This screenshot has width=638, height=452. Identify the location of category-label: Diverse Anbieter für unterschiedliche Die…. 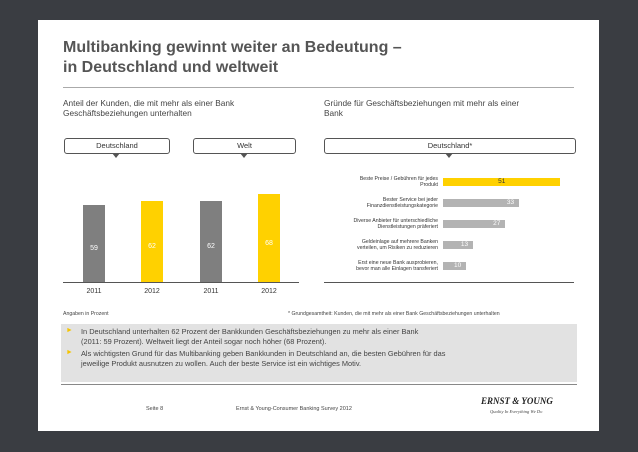
(395, 224).